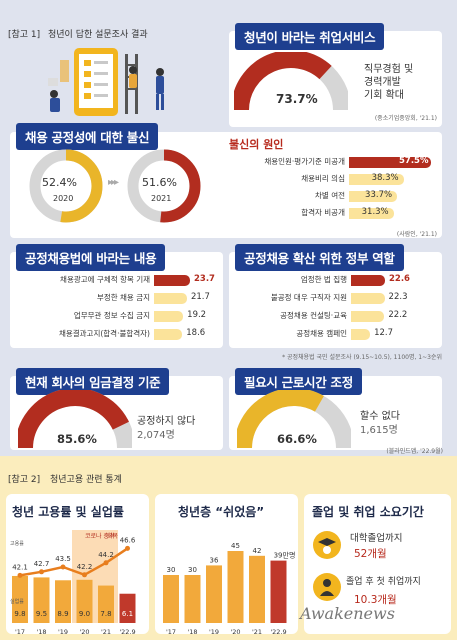 This screenshot has width=457, height=640. Describe the element at coordinates (297, 99) in the screenshot. I see `job-service-value: 73.7%` at that location.